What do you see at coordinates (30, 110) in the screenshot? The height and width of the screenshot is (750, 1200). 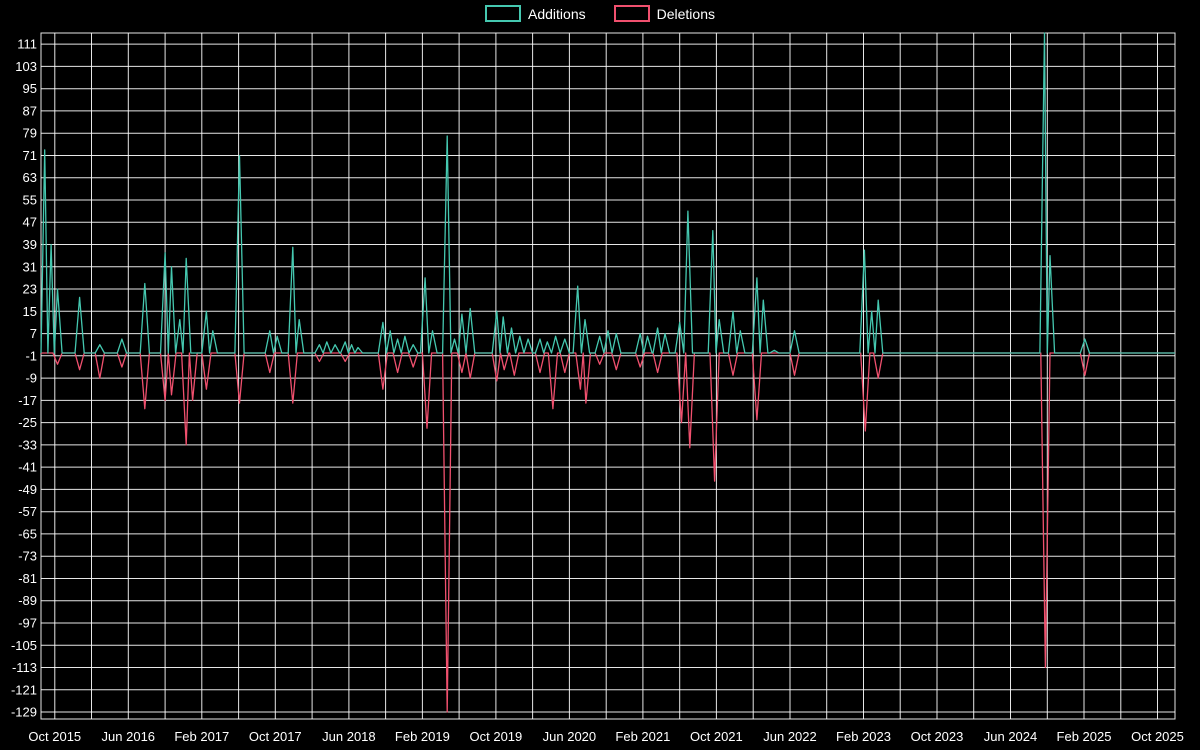 I see `y-tick-label: 87` at bounding box center [30, 110].